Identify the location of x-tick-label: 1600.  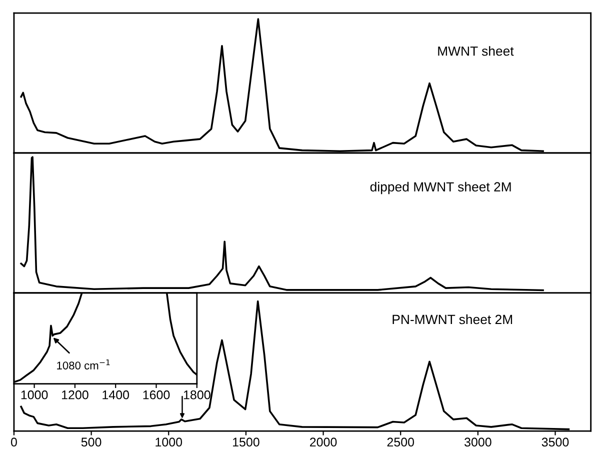
(156, 395).